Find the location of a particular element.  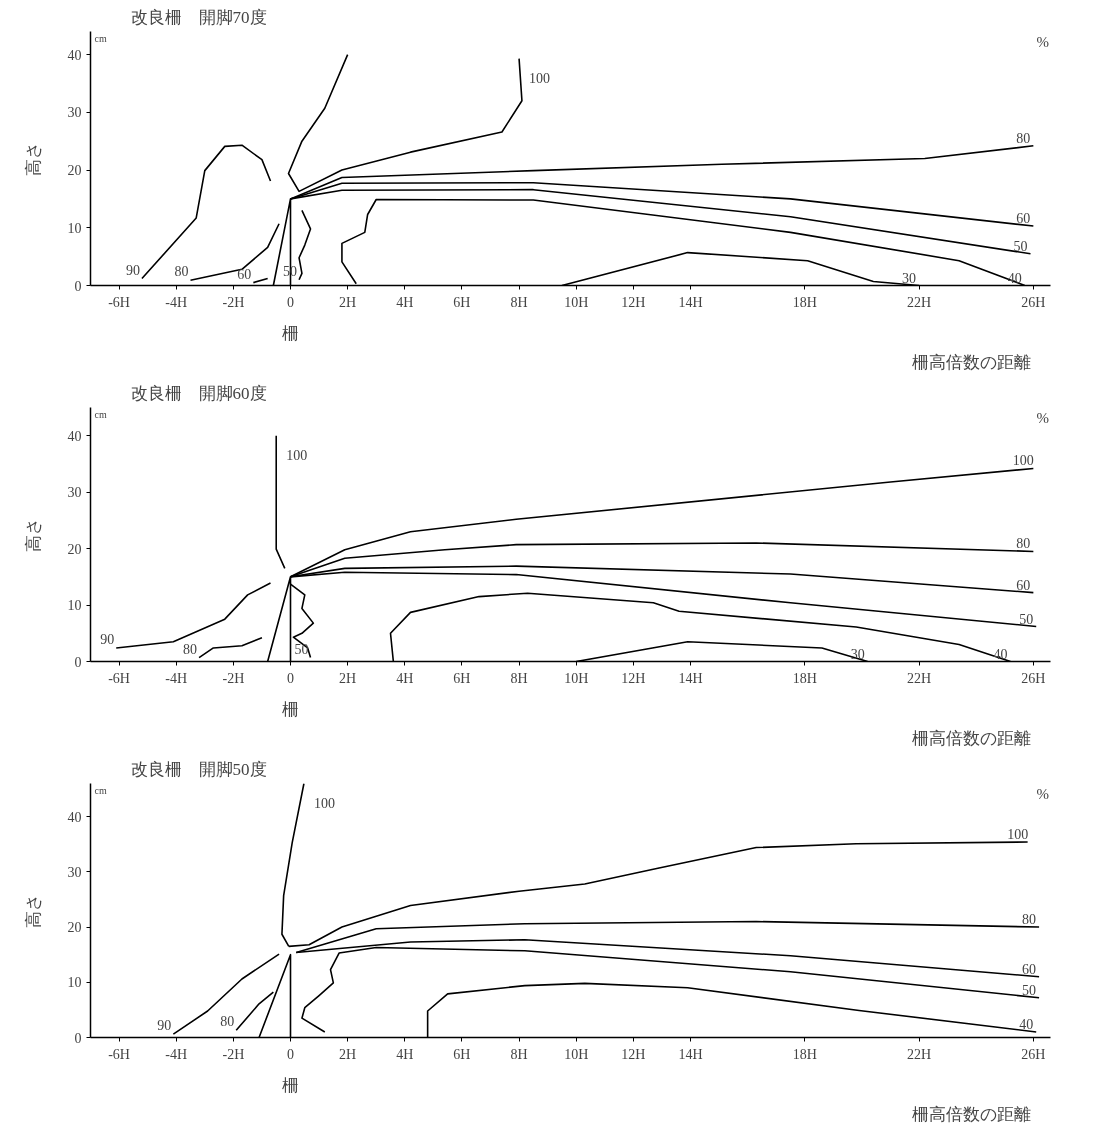

chart-title: 改良柵 開脚50度 is located at coordinates (198, 769).